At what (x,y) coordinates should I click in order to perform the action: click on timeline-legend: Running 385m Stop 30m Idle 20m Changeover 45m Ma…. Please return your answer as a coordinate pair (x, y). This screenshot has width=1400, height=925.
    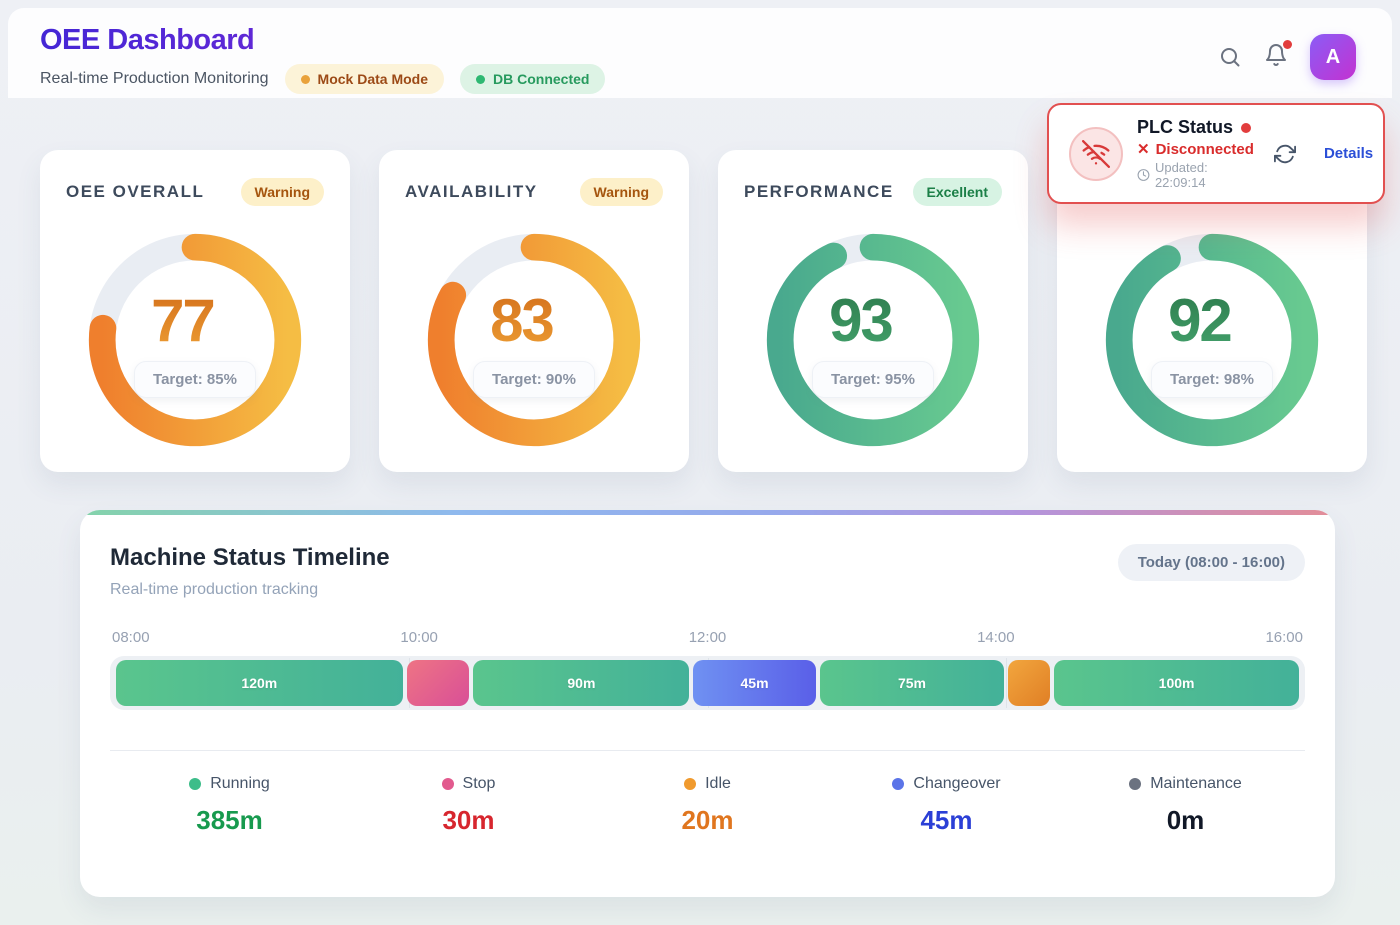
    Looking at the image, I should click on (707, 805).